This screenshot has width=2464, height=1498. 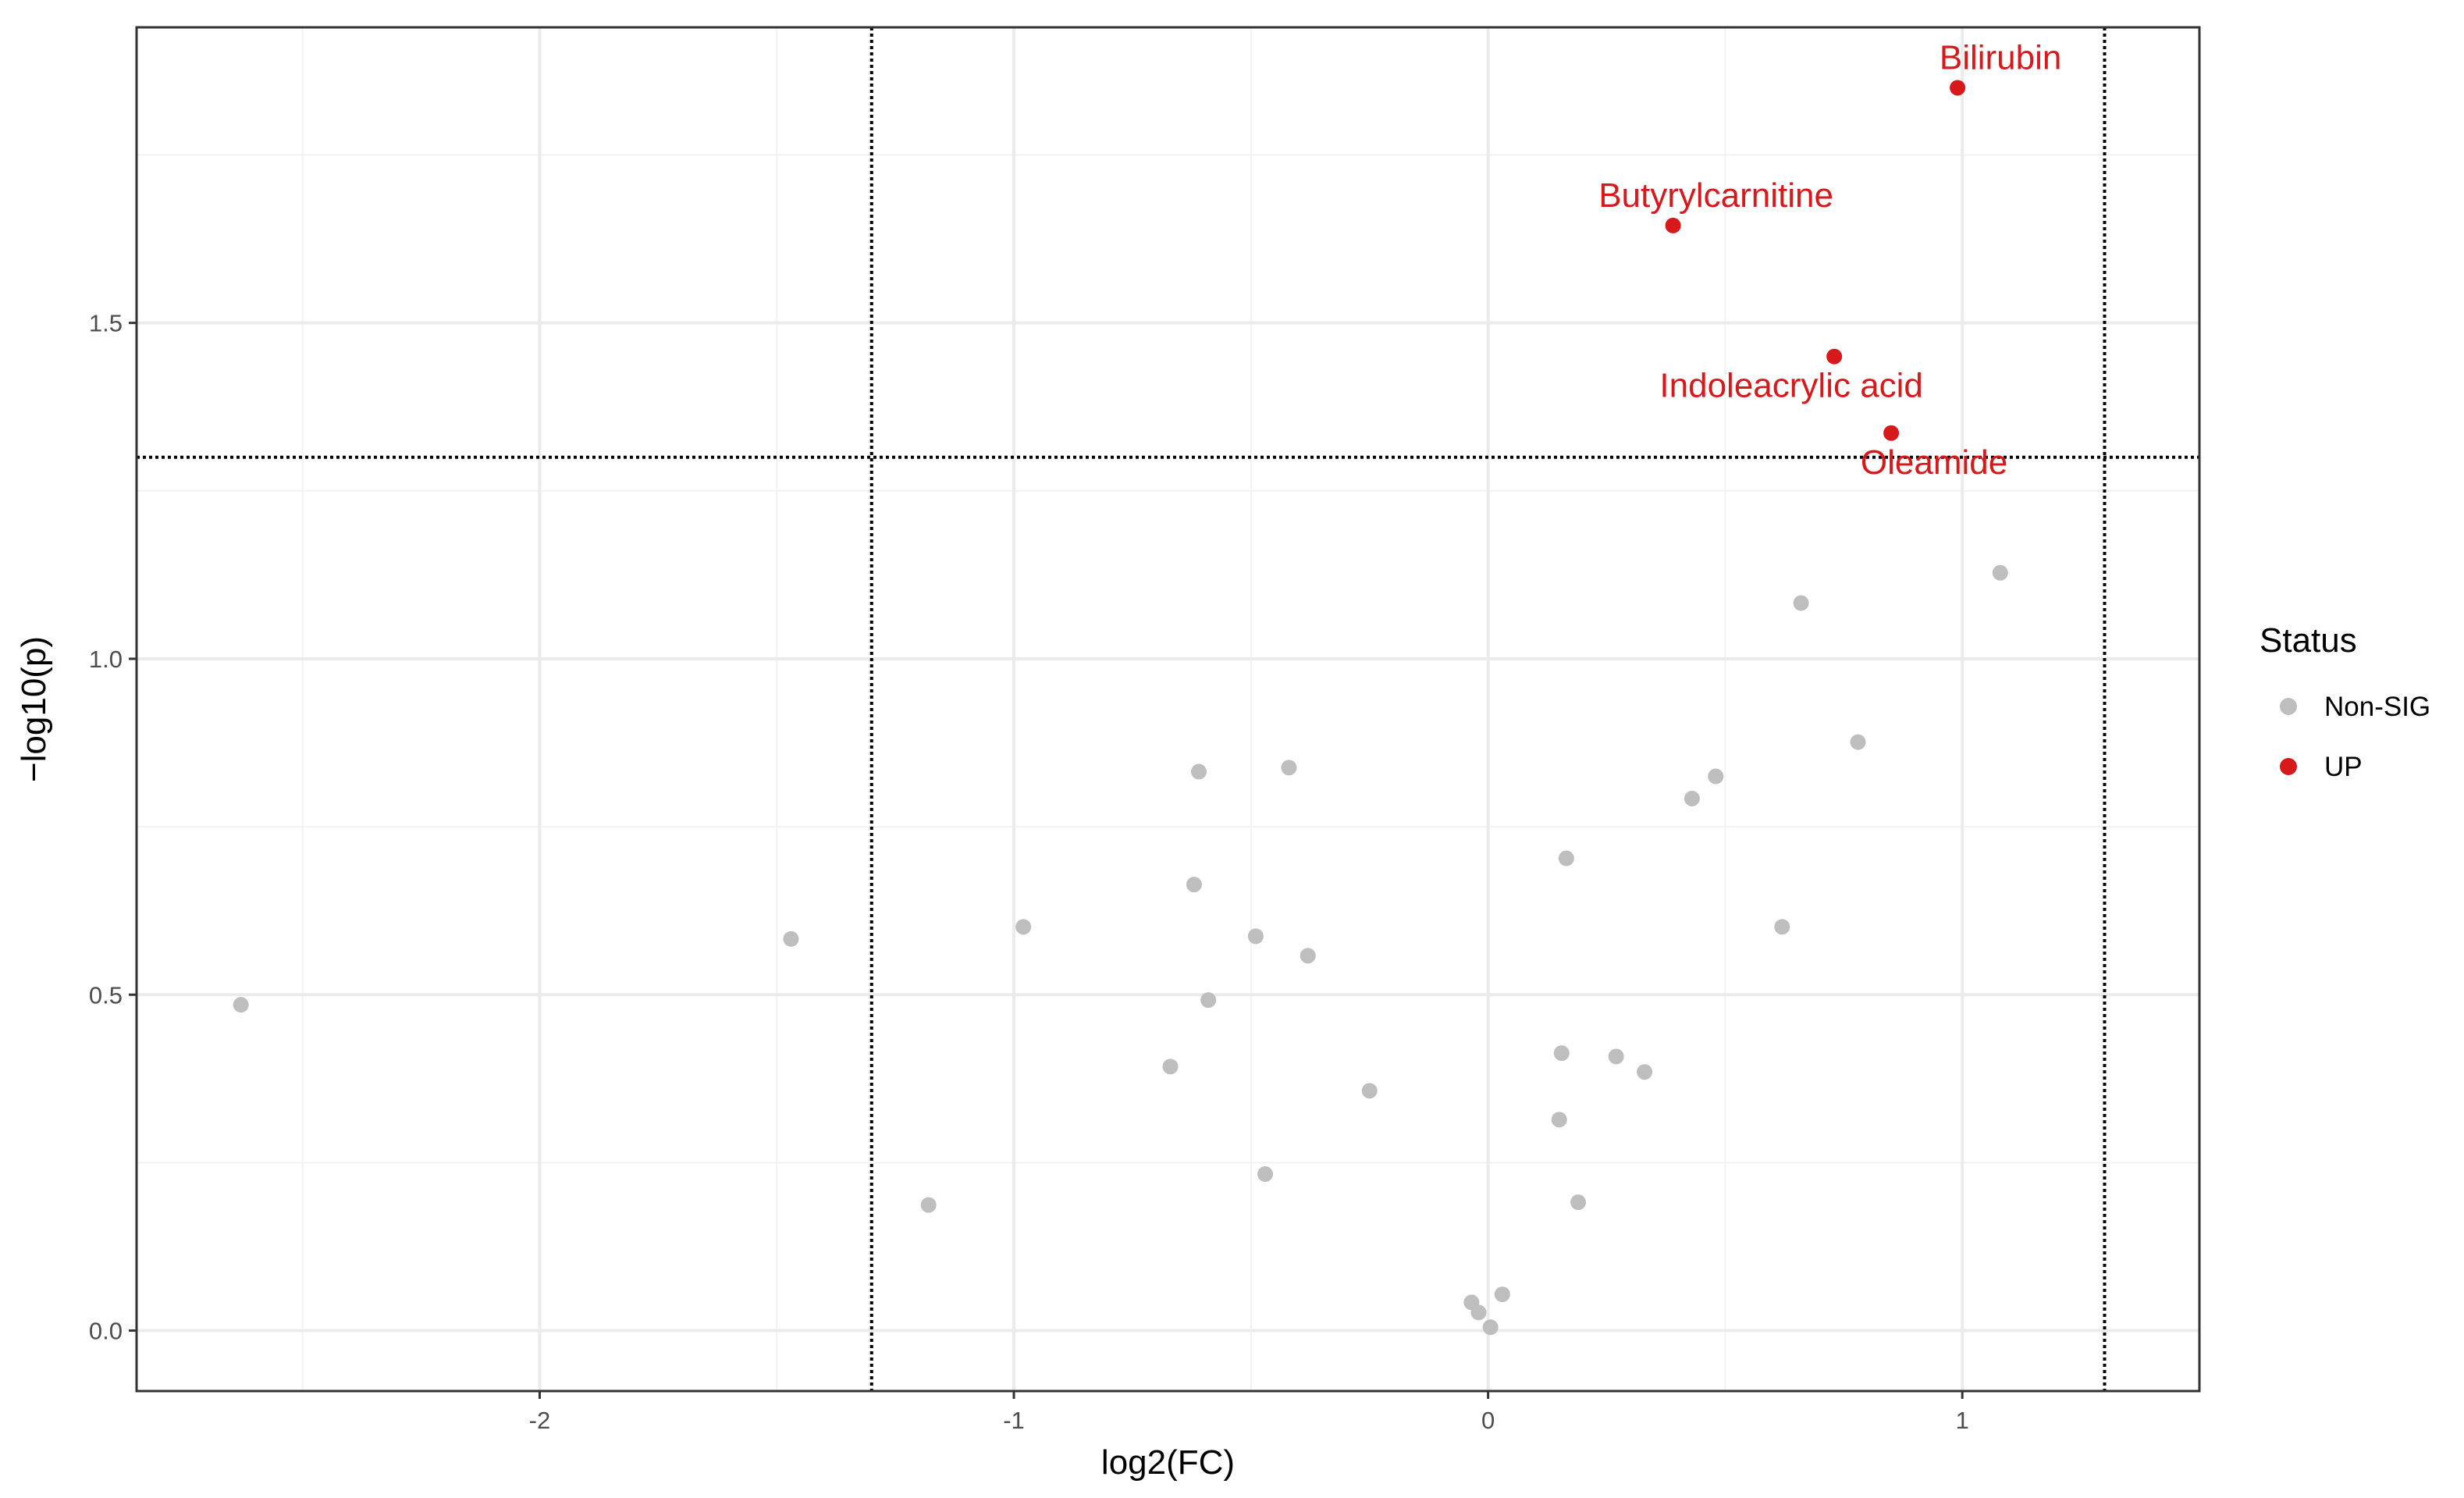 What do you see at coordinates (106, 995) in the screenshot?
I see `y-tick-label: 0.5` at bounding box center [106, 995].